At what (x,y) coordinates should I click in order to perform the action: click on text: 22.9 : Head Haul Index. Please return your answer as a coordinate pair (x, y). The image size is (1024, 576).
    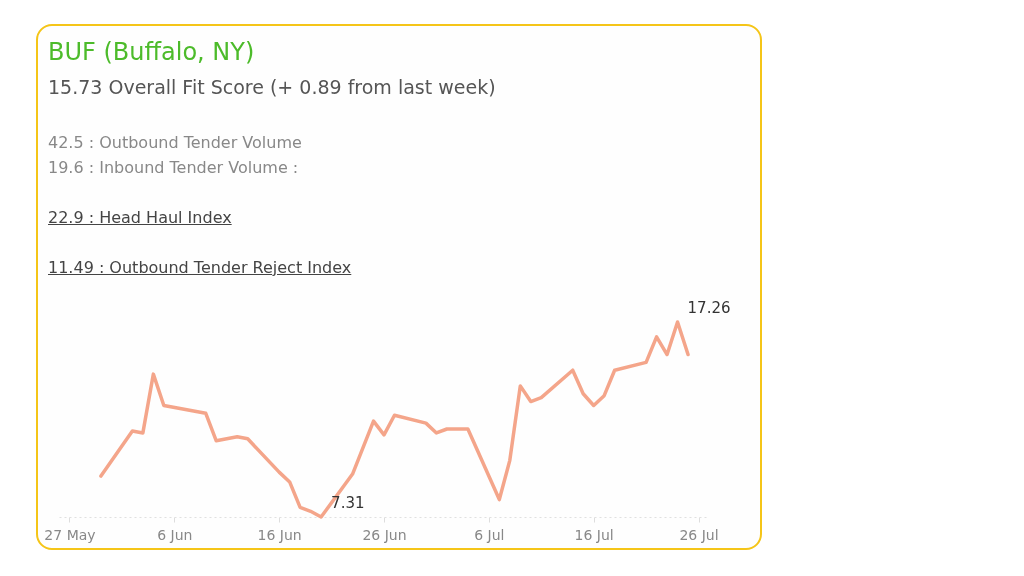
    Looking at the image, I should click on (140, 218).